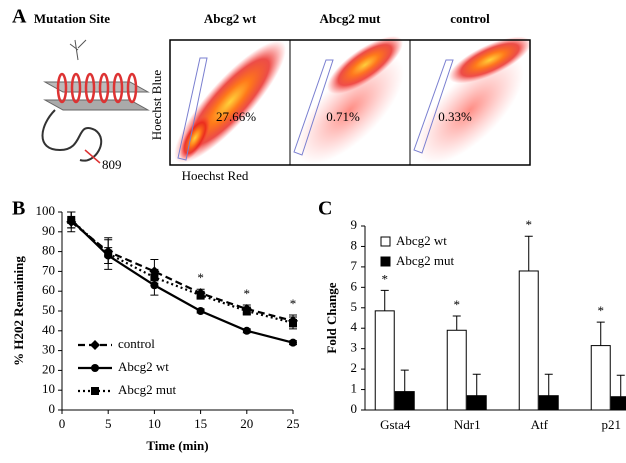 The image size is (626, 463). What do you see at coordinates (136, 343) in the screenshot?
I see `legend-label: control` at bounding box center [136, 343].